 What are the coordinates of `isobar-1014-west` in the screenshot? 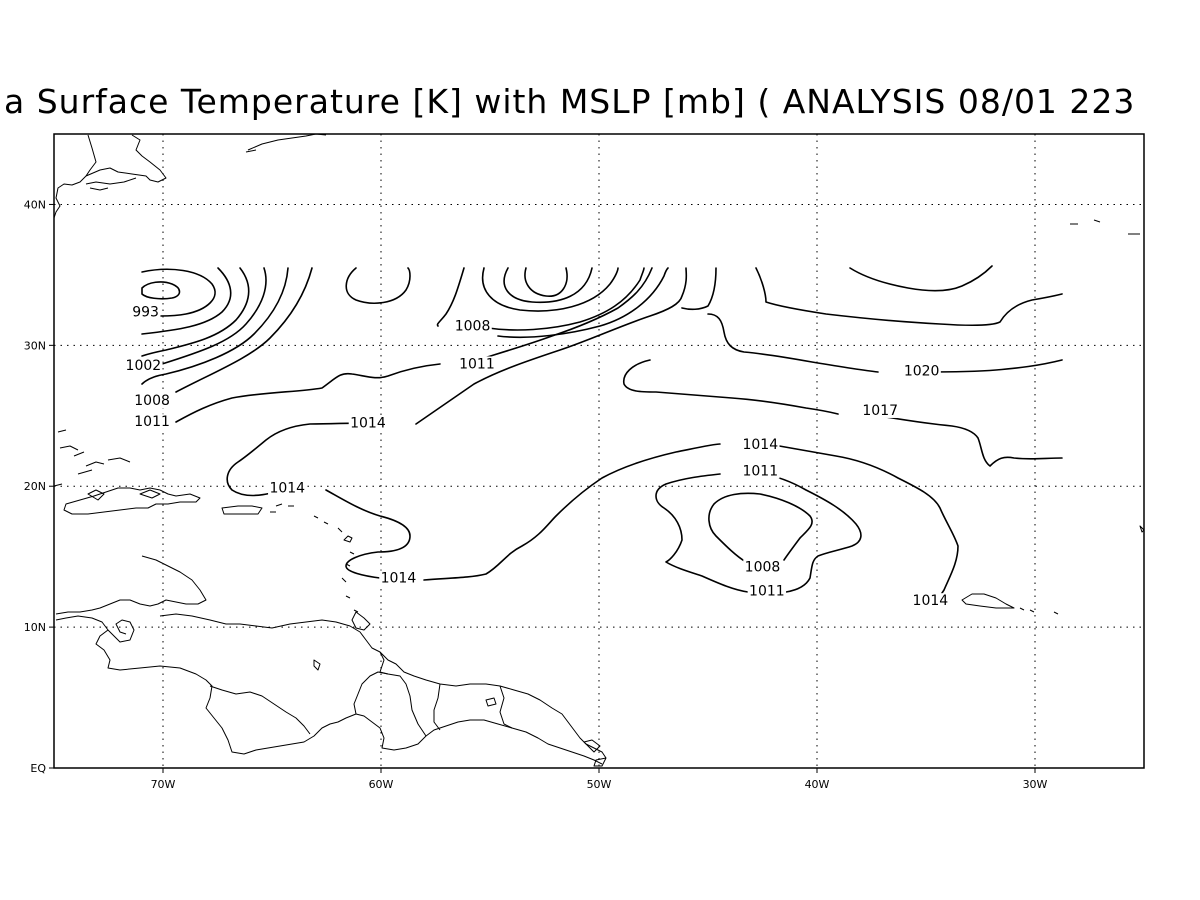 It's located at (301, 459).